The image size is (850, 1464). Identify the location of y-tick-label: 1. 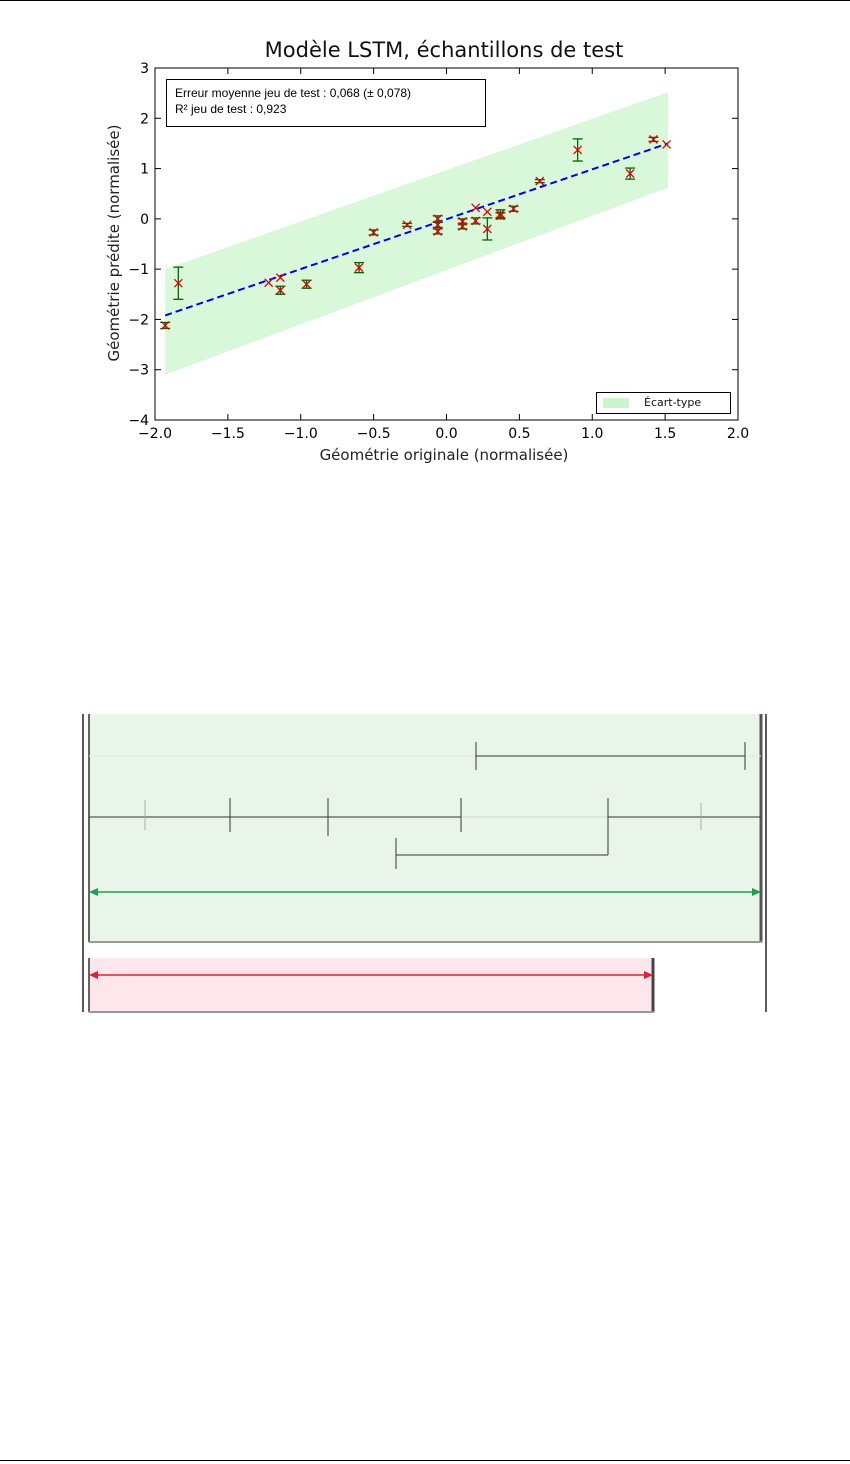
(144, 170).